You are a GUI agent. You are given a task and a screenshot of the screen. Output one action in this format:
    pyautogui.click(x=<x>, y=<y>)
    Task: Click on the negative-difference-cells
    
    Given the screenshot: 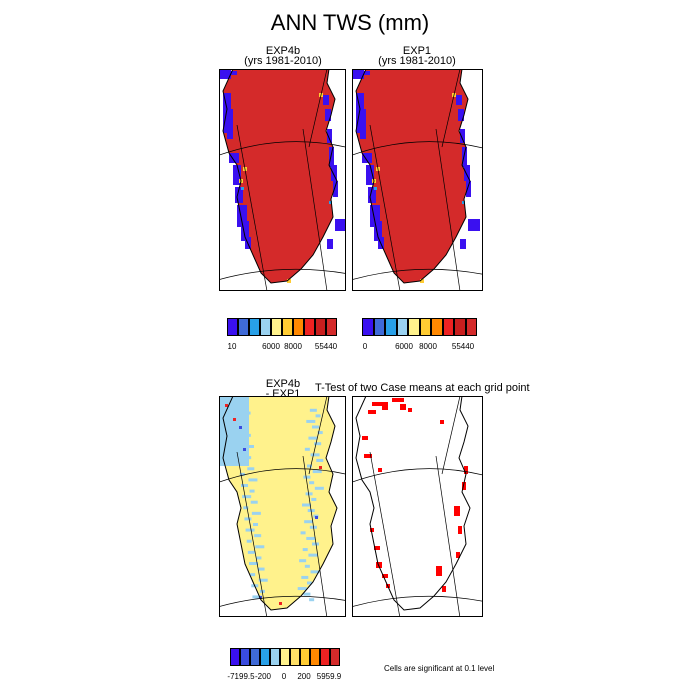 What is the action you would take?
    pyautogui.click(x=278, y=504)
    